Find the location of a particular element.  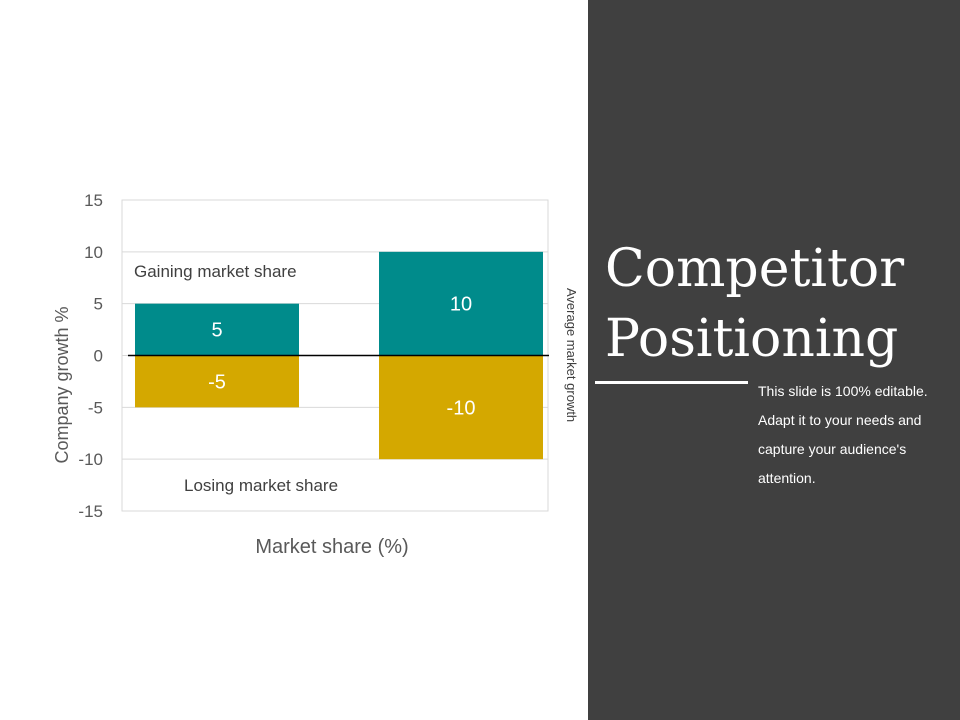

bar-data-label: -10 is located at coordinates (461, 408).